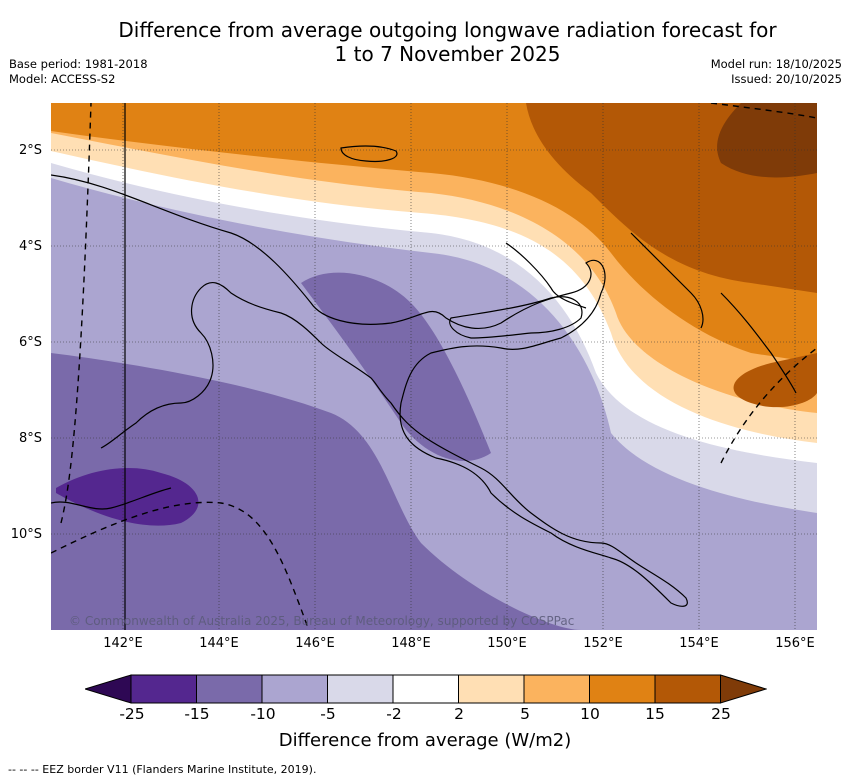  Describe the element at coordinates (26, 534) in the screenshot. I see `lat-label-10s: 10°S` at that location.